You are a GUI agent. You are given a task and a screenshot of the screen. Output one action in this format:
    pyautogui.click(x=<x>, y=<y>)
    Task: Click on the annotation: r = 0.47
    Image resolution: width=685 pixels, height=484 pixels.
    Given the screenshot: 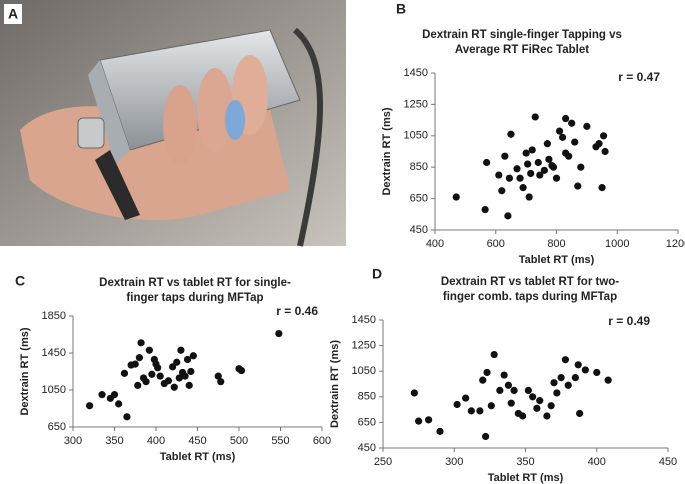 What is the action you would take?
    pyautogui.click(x=639, y=77)
    